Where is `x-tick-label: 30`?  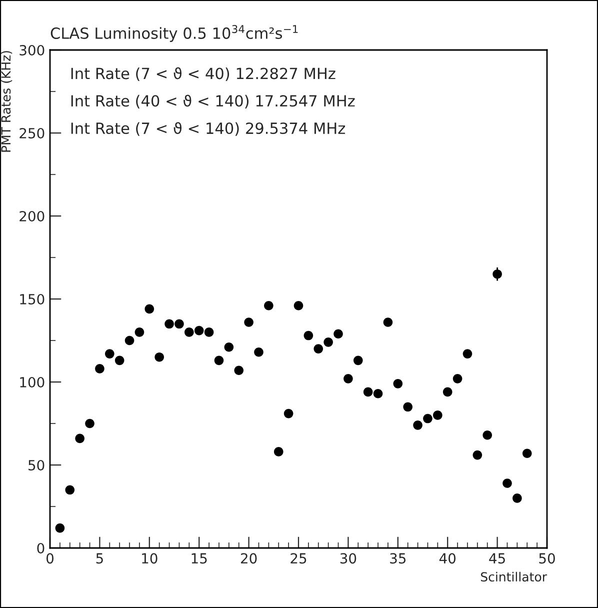
x-tick-label: 30 is located at coordinates (348, 558).